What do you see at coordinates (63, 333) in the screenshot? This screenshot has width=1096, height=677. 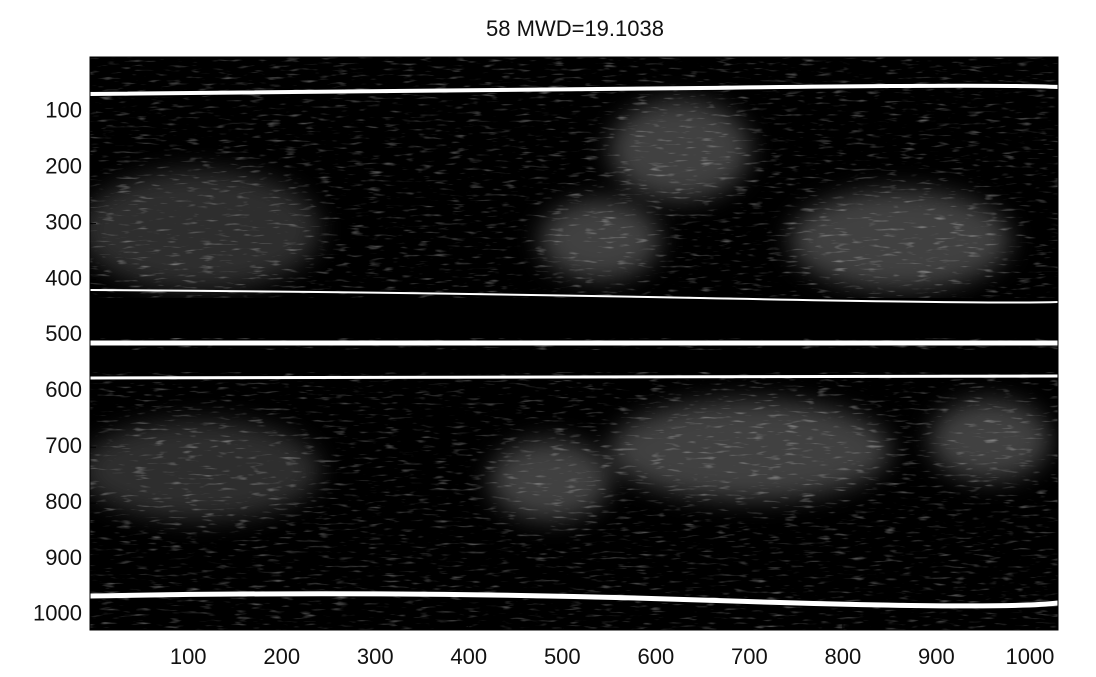 I see `y-tick-label: 500` at bounding box center [63, 333].